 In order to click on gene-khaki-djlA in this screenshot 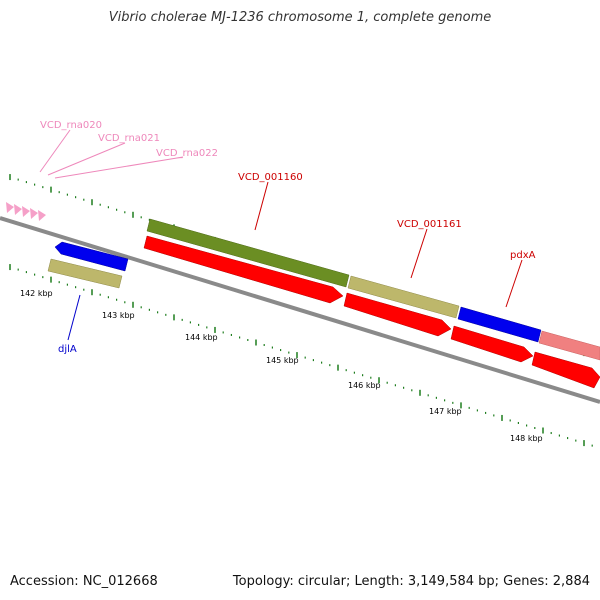, I will do `click(85, 273)`.